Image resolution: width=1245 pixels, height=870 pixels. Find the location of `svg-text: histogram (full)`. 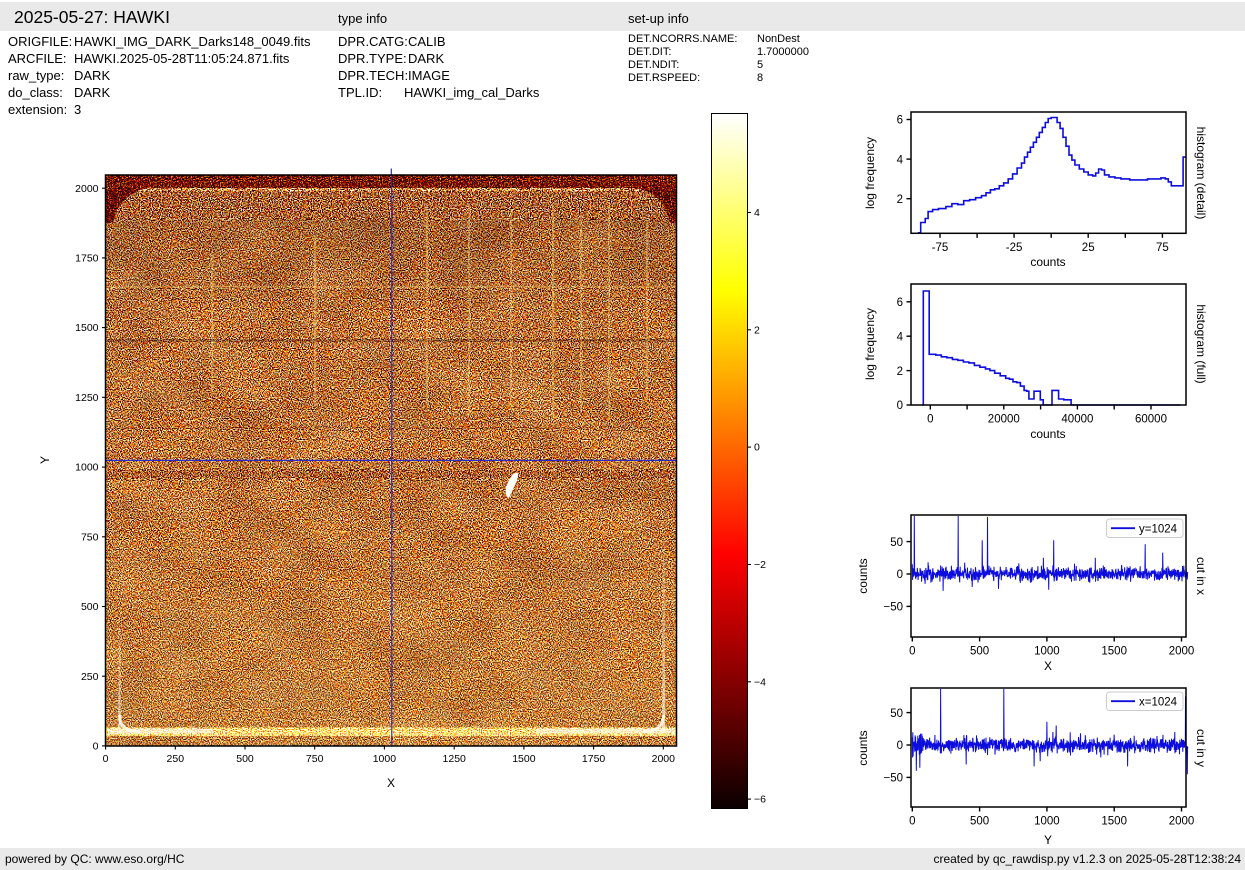

svg-text: histogram (full) is located at coordinates (1201, 343).